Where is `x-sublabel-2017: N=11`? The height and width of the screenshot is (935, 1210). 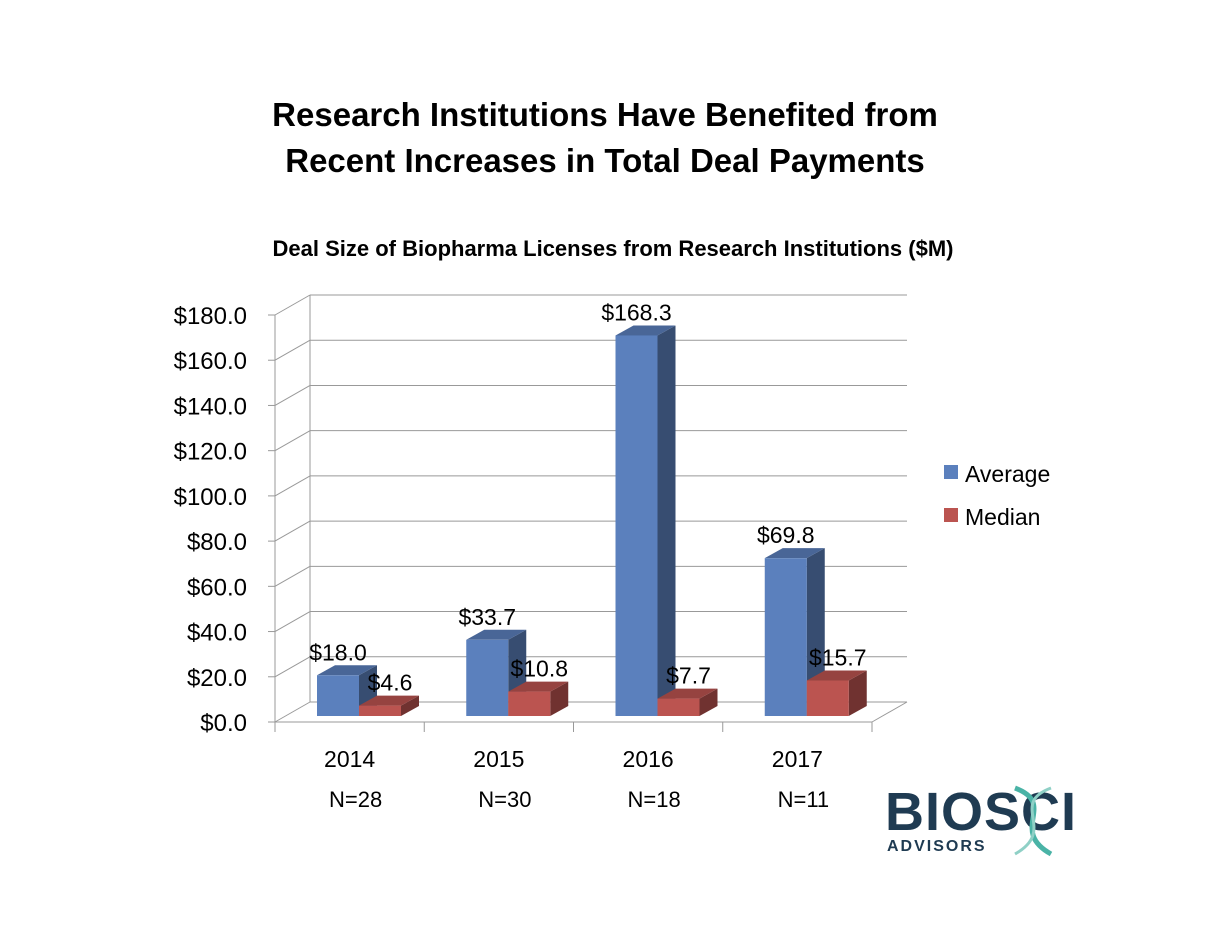
x-sublabel-2017: N=11 is located at coordinates (804, 799).